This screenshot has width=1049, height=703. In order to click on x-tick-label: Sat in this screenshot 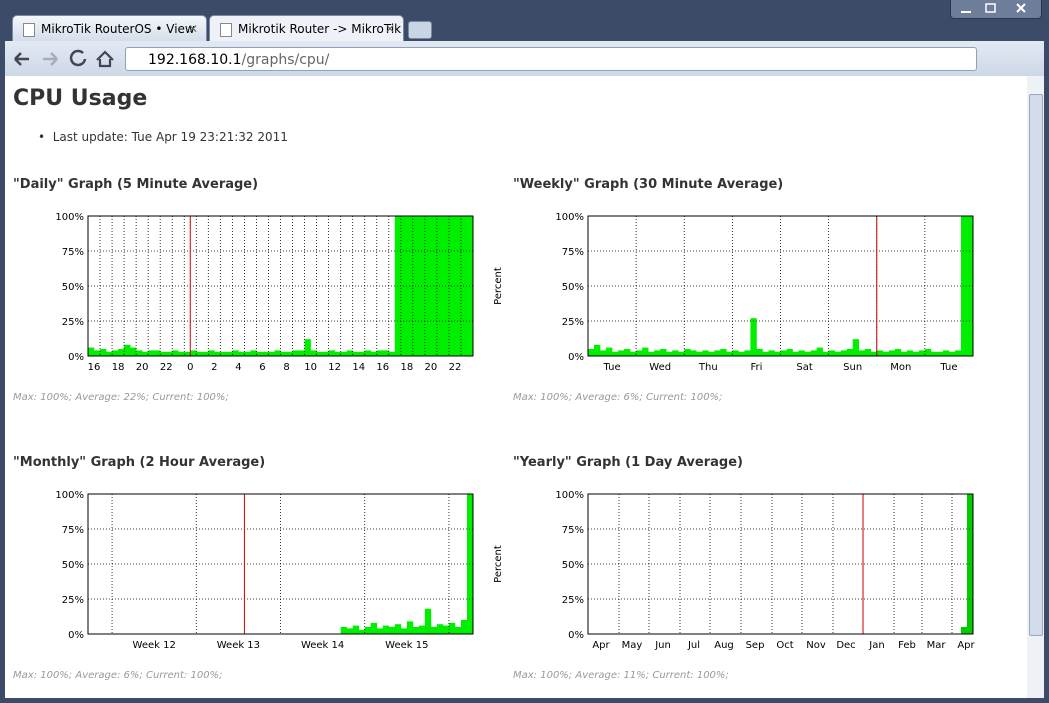, I will do `click(804, 367)`.